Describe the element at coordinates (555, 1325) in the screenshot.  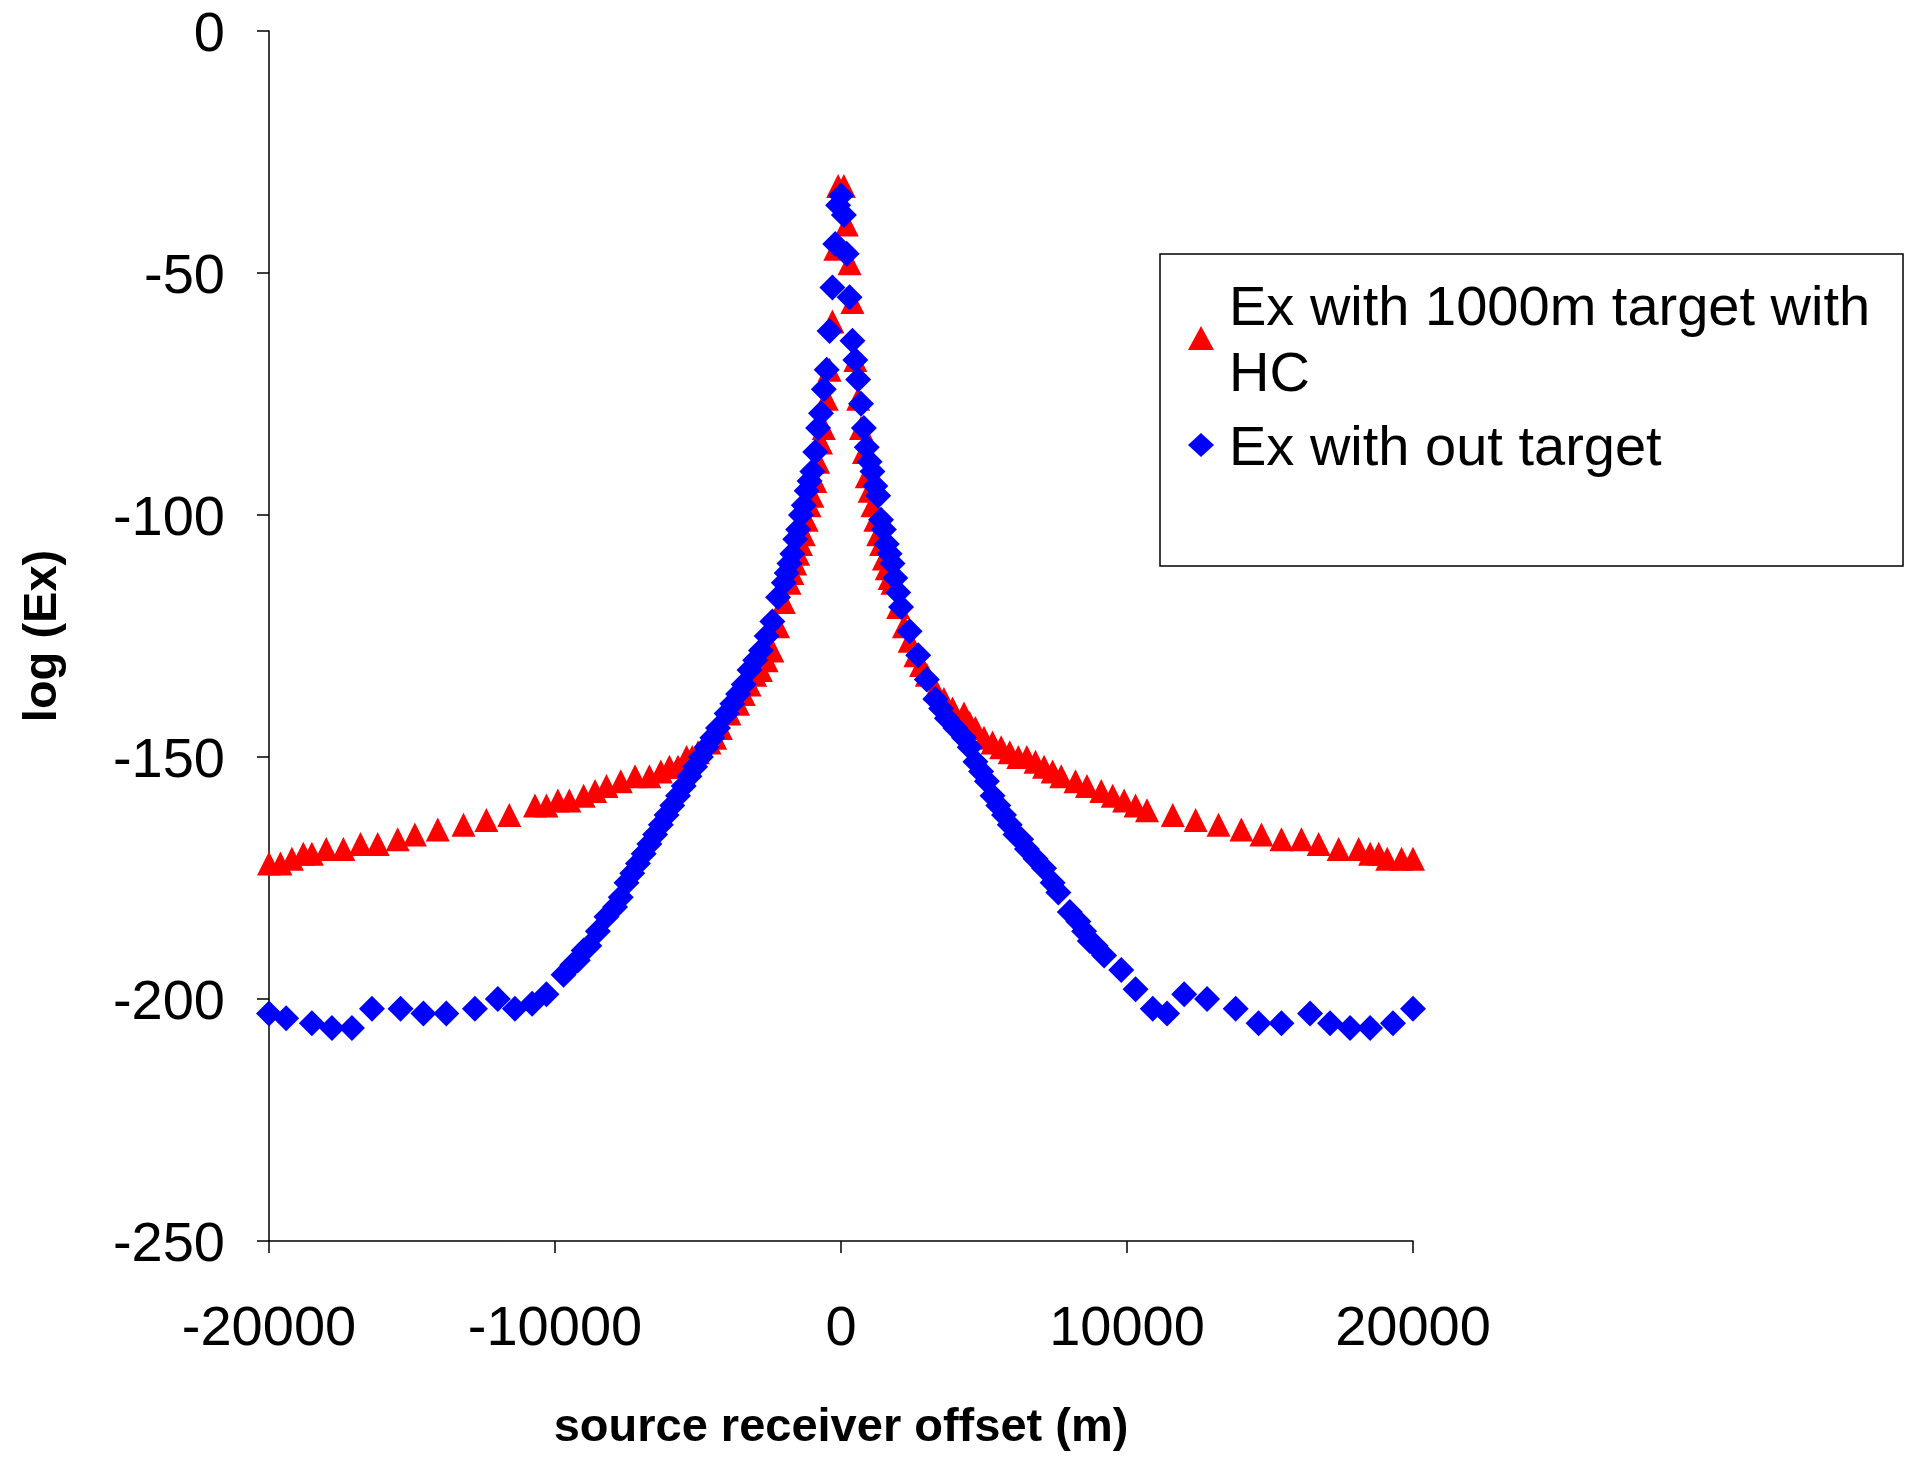
I see `x-tick-label: -10000` at that location.